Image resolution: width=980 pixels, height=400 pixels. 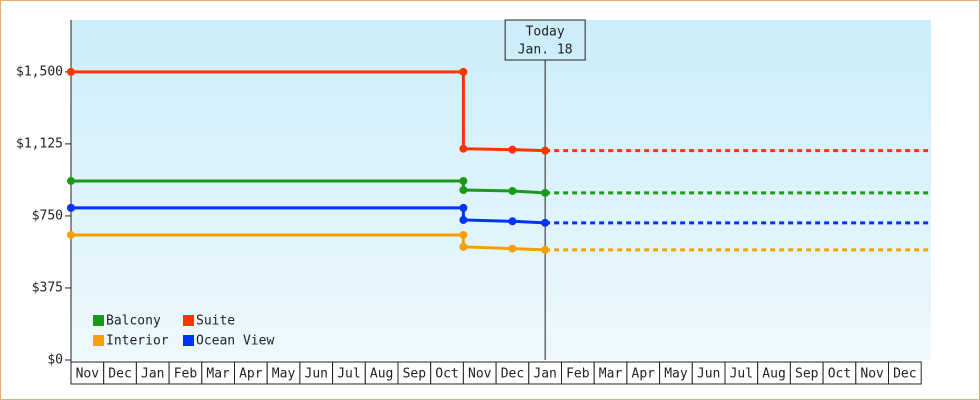 I want to click on y-tick-label: $375, so click(x=47, y=287).